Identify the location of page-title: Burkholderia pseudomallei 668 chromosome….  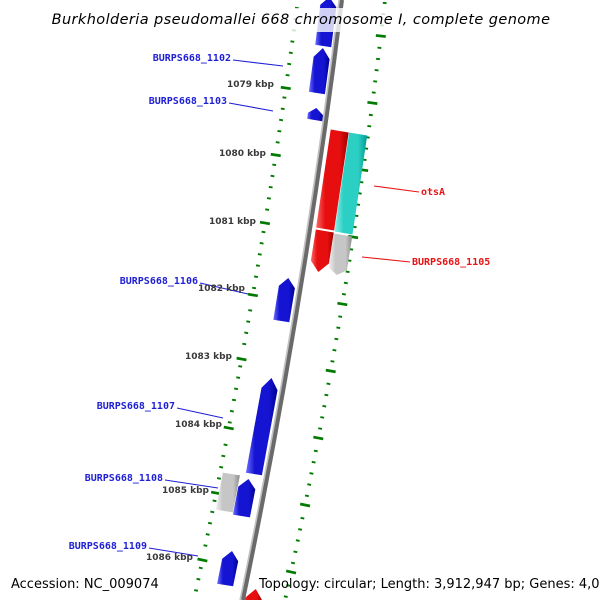
(301, 20).